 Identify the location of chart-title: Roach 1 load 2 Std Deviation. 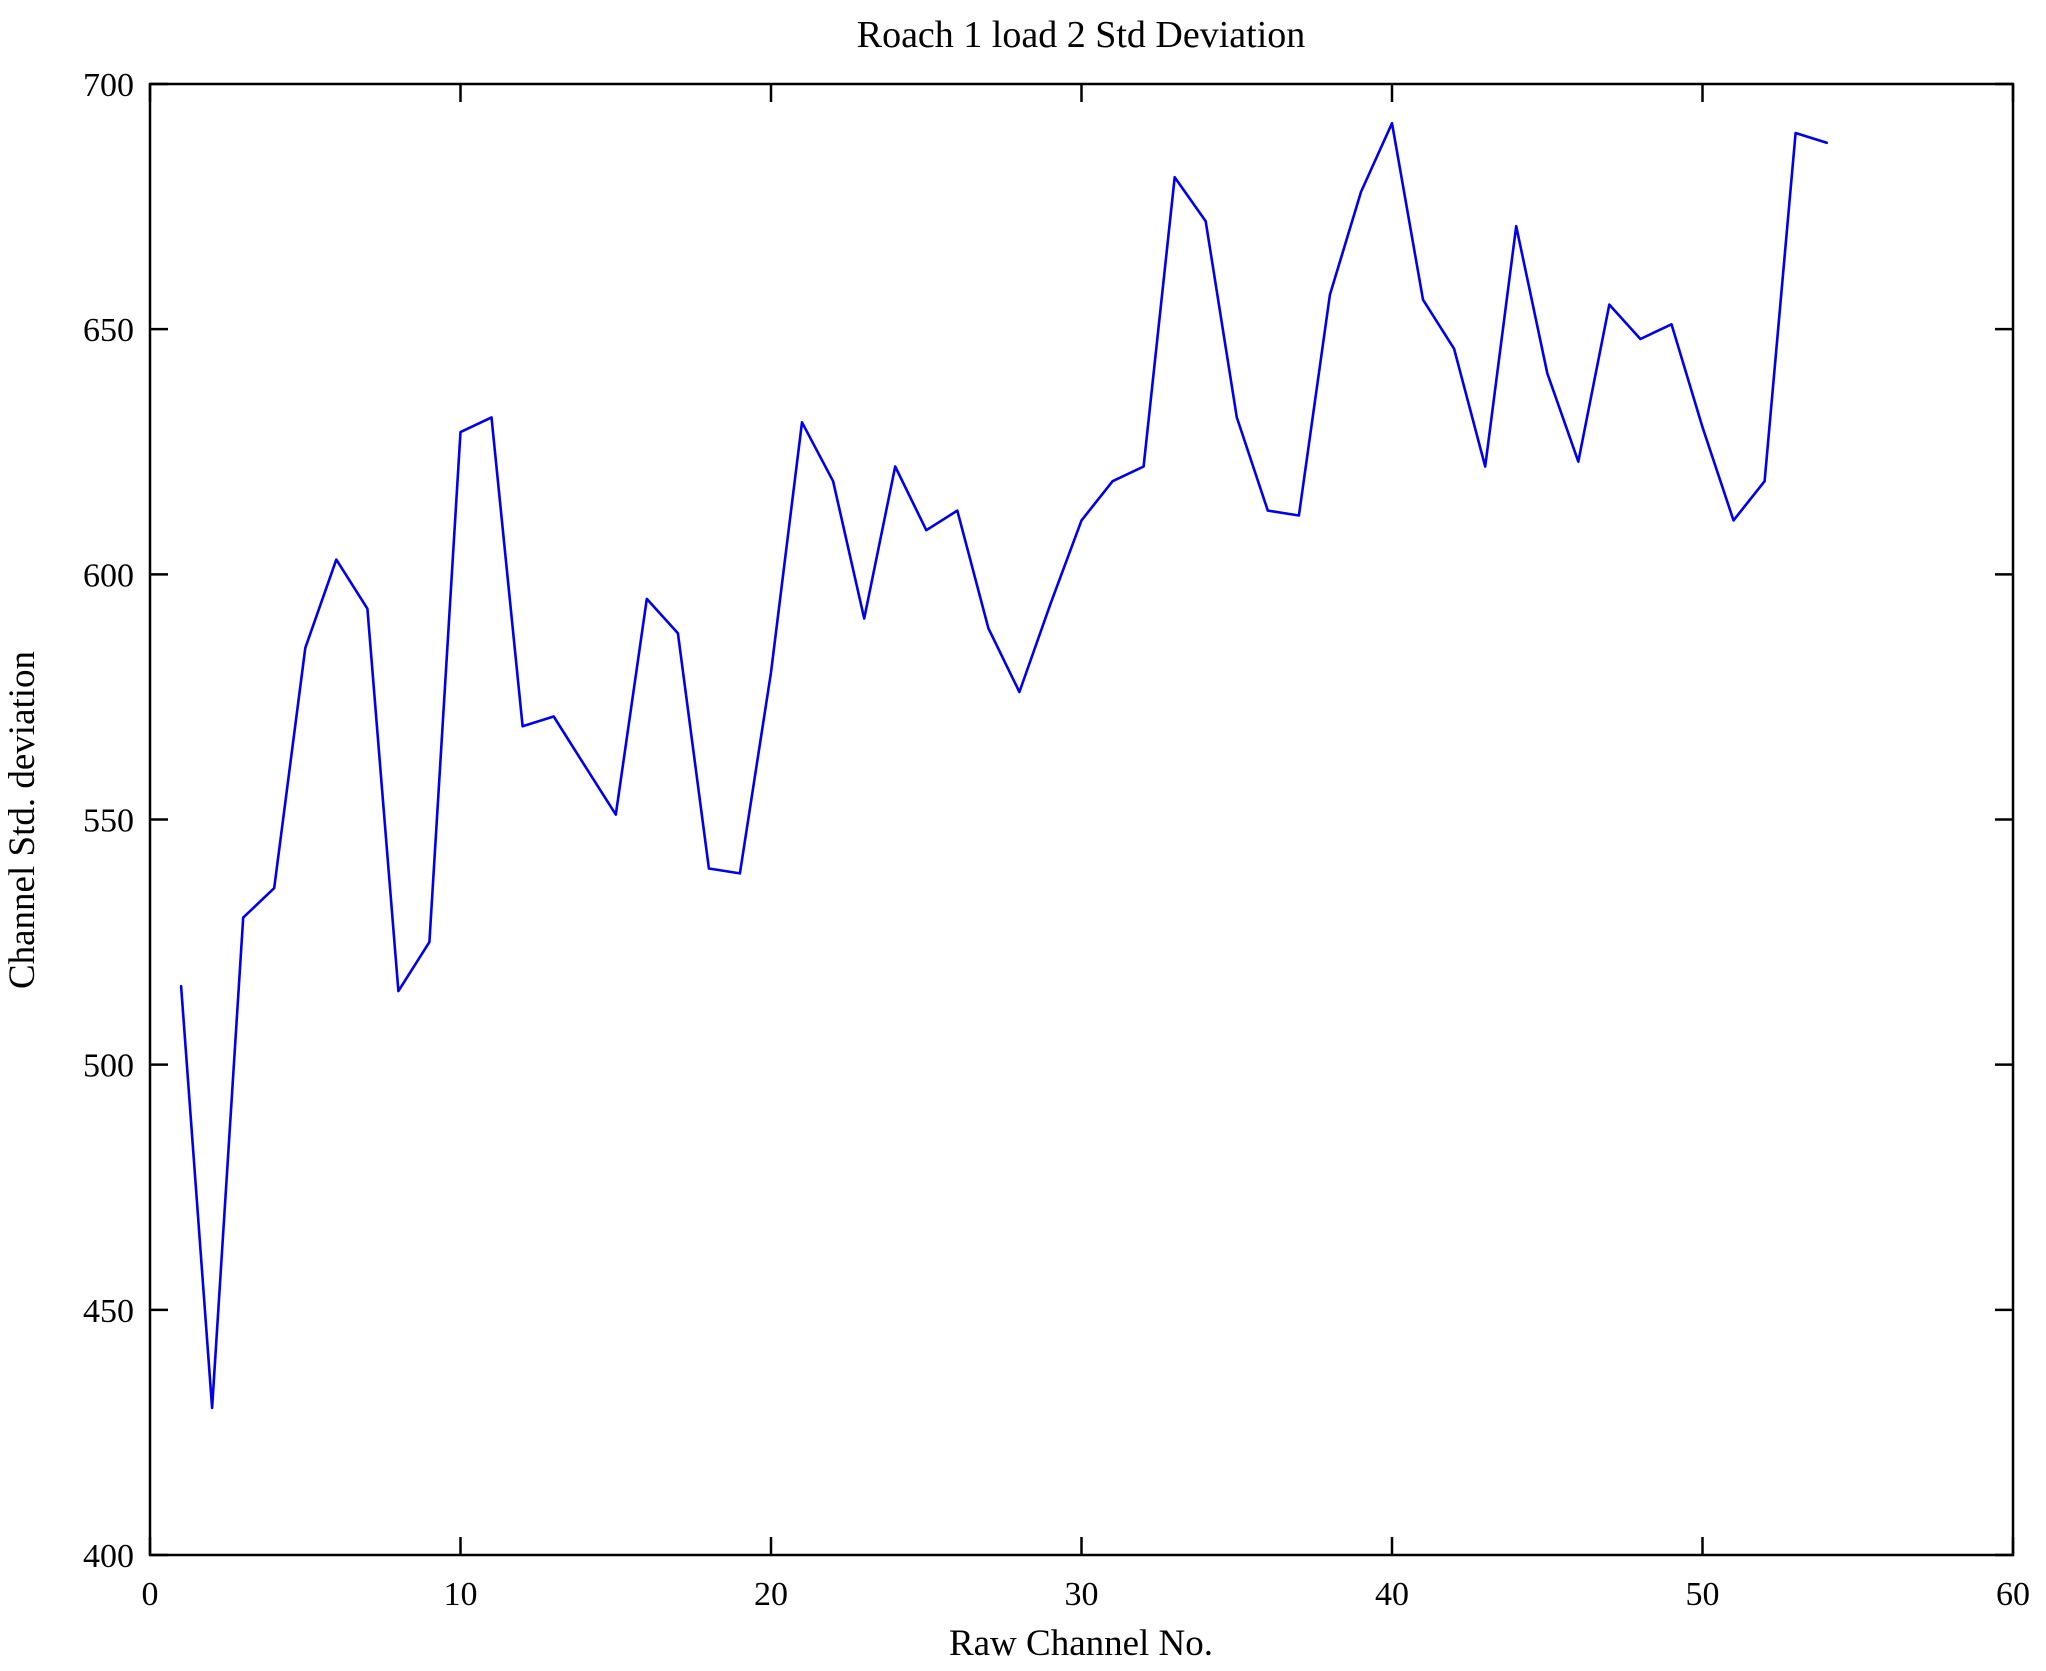
(1081, 35).